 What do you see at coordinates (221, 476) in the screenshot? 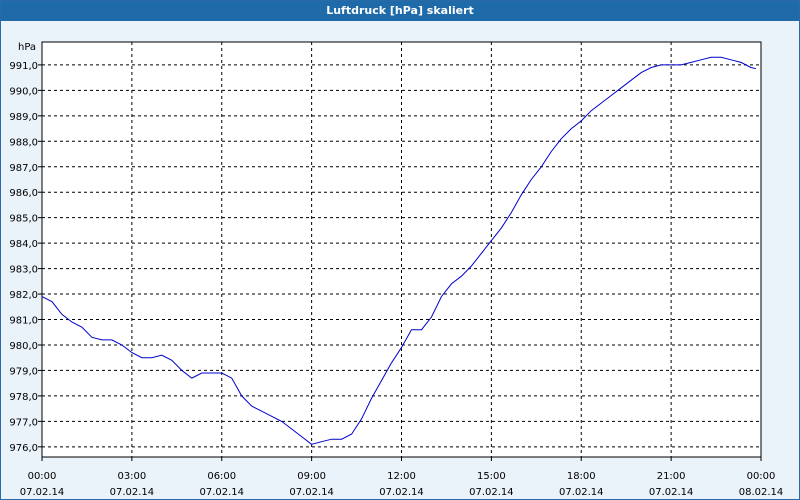
I see `x-tick-time: 06:00` at bounding box center [221, 476].